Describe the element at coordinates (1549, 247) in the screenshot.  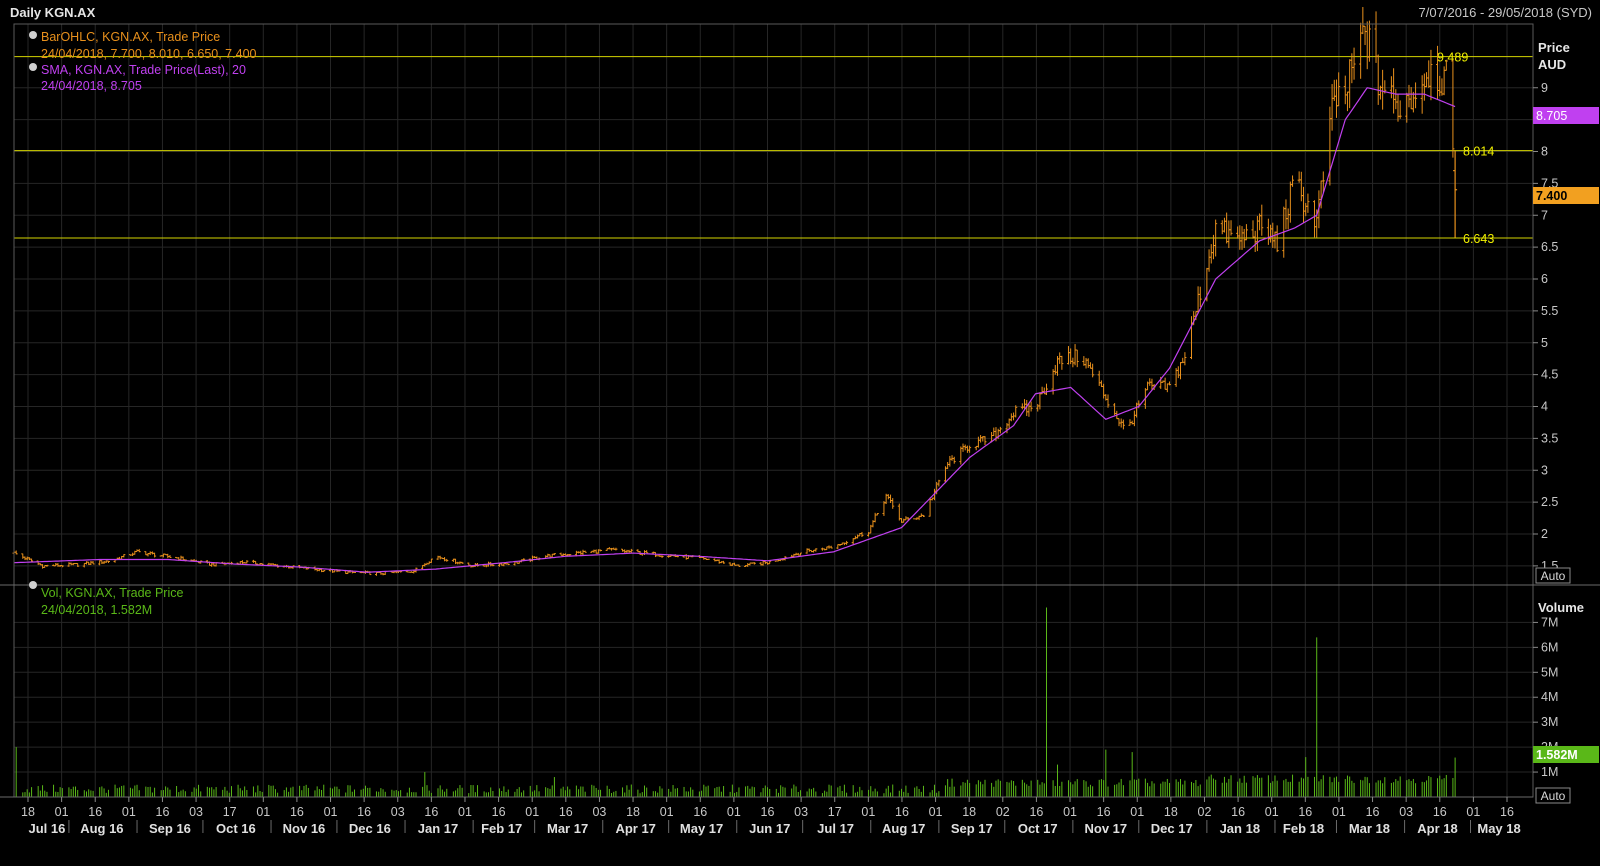
I see `price-tick-label: 6.5` at that location.